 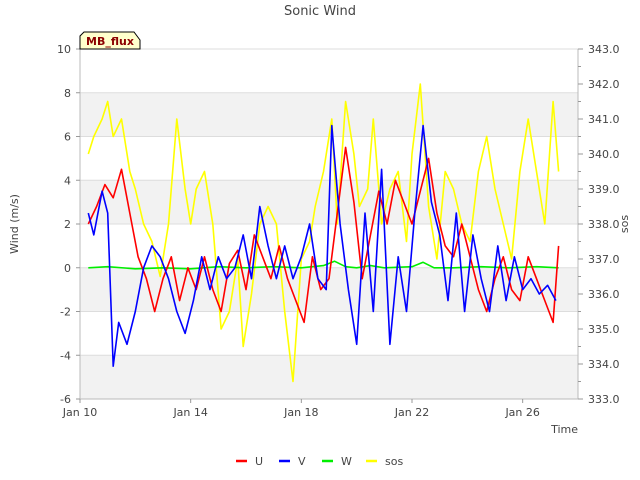 I want to click on legend-label-sos: sos, so click(x=394, y=461).